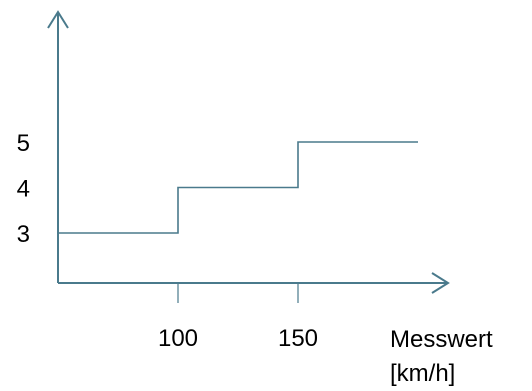 The height and width of the screenshot is (391, 532). What do you see at coordinates (23, 143) in the screenshot?
I see `y-tick-label: 5` at bounding box center [23, 143].